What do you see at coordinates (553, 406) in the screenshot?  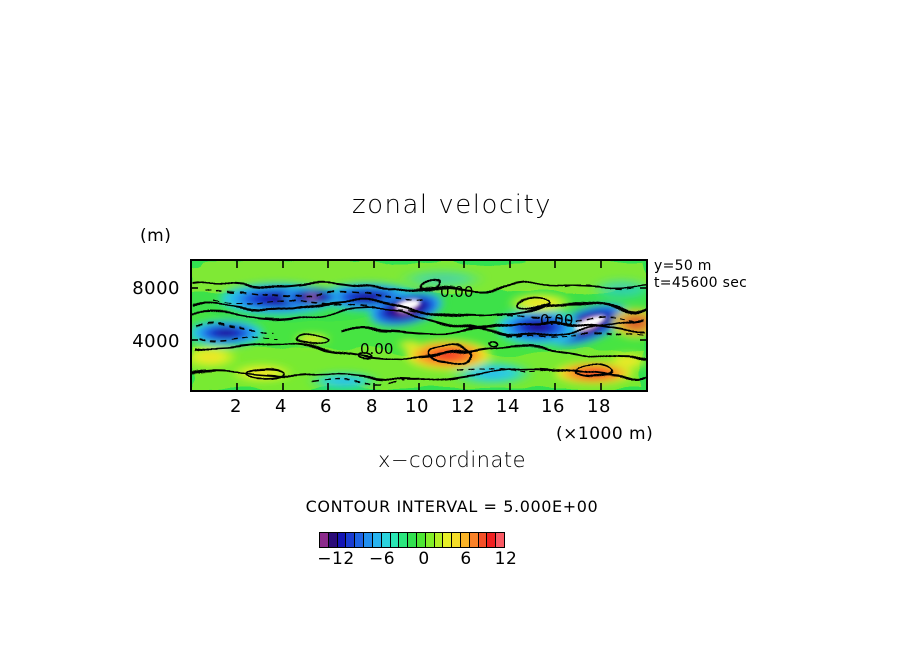 I see `x-tick-label-16: 16` at bounding box center [553, 406].